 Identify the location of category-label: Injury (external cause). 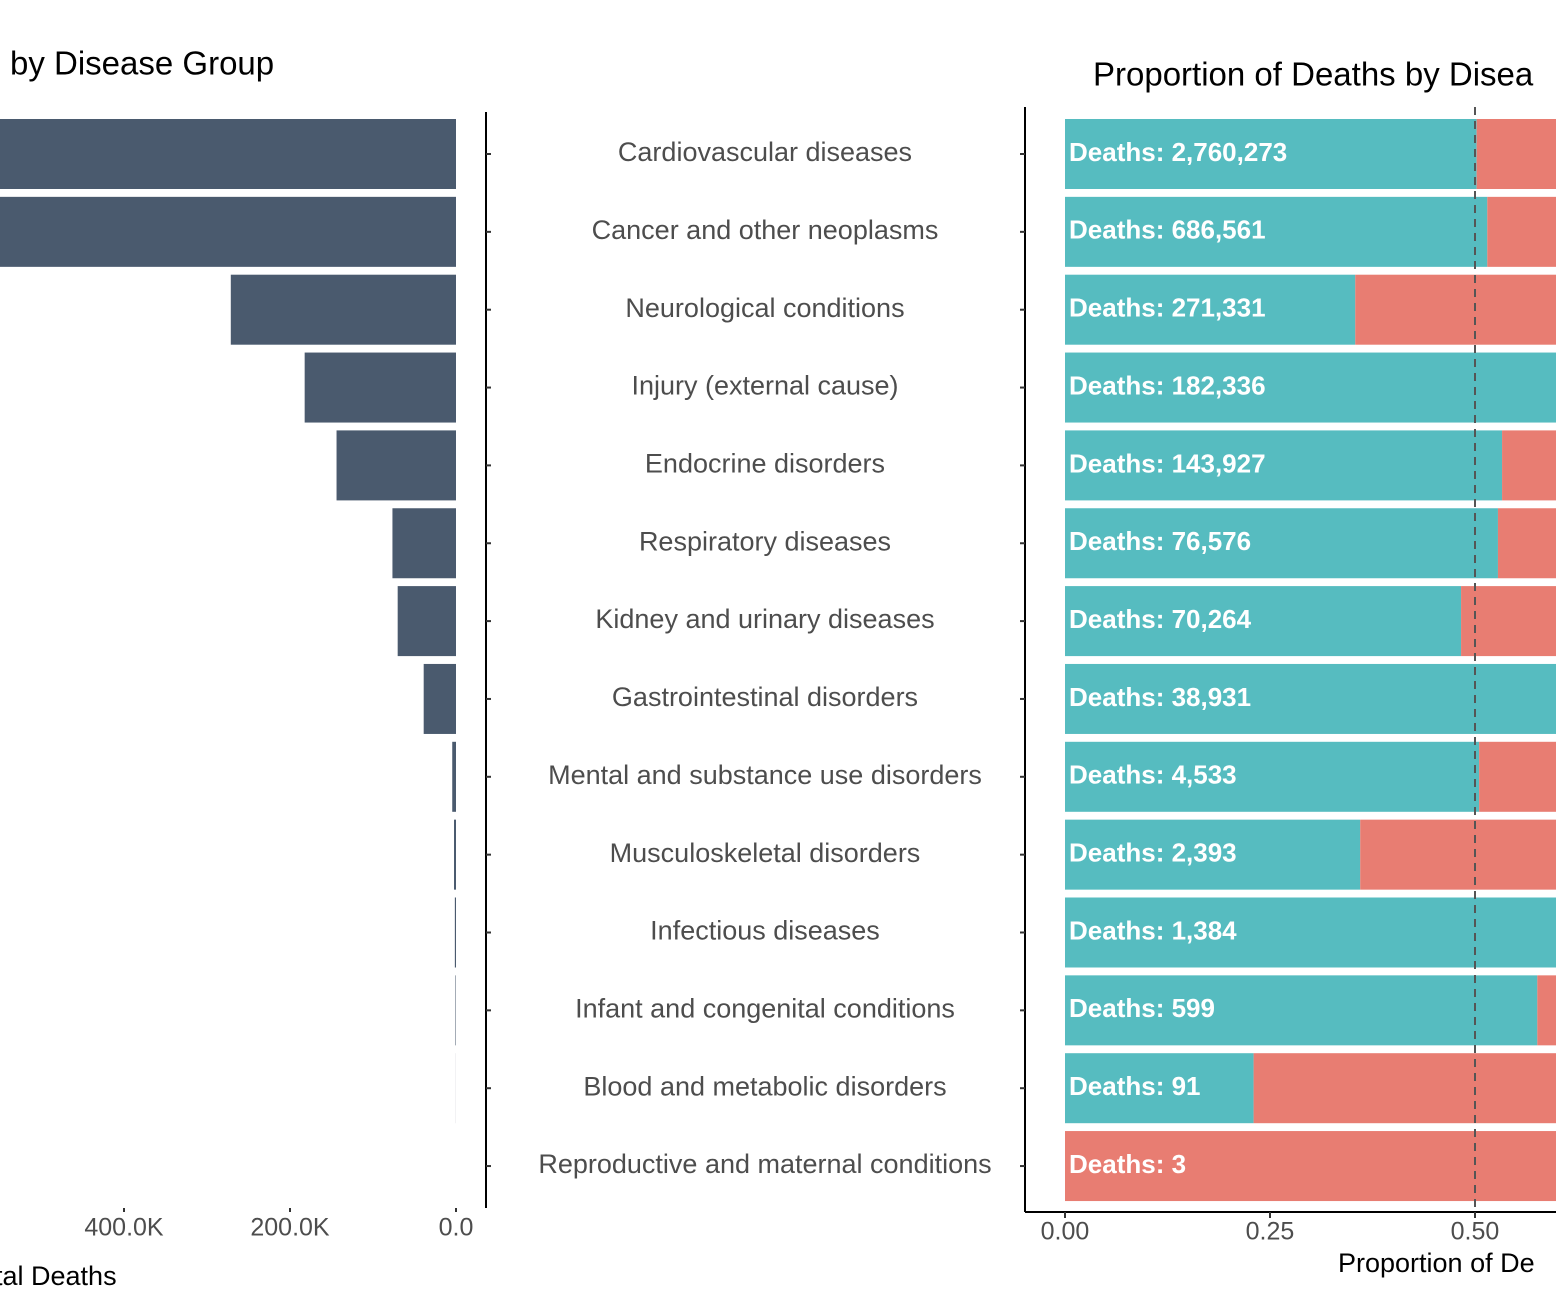
(764, 386).